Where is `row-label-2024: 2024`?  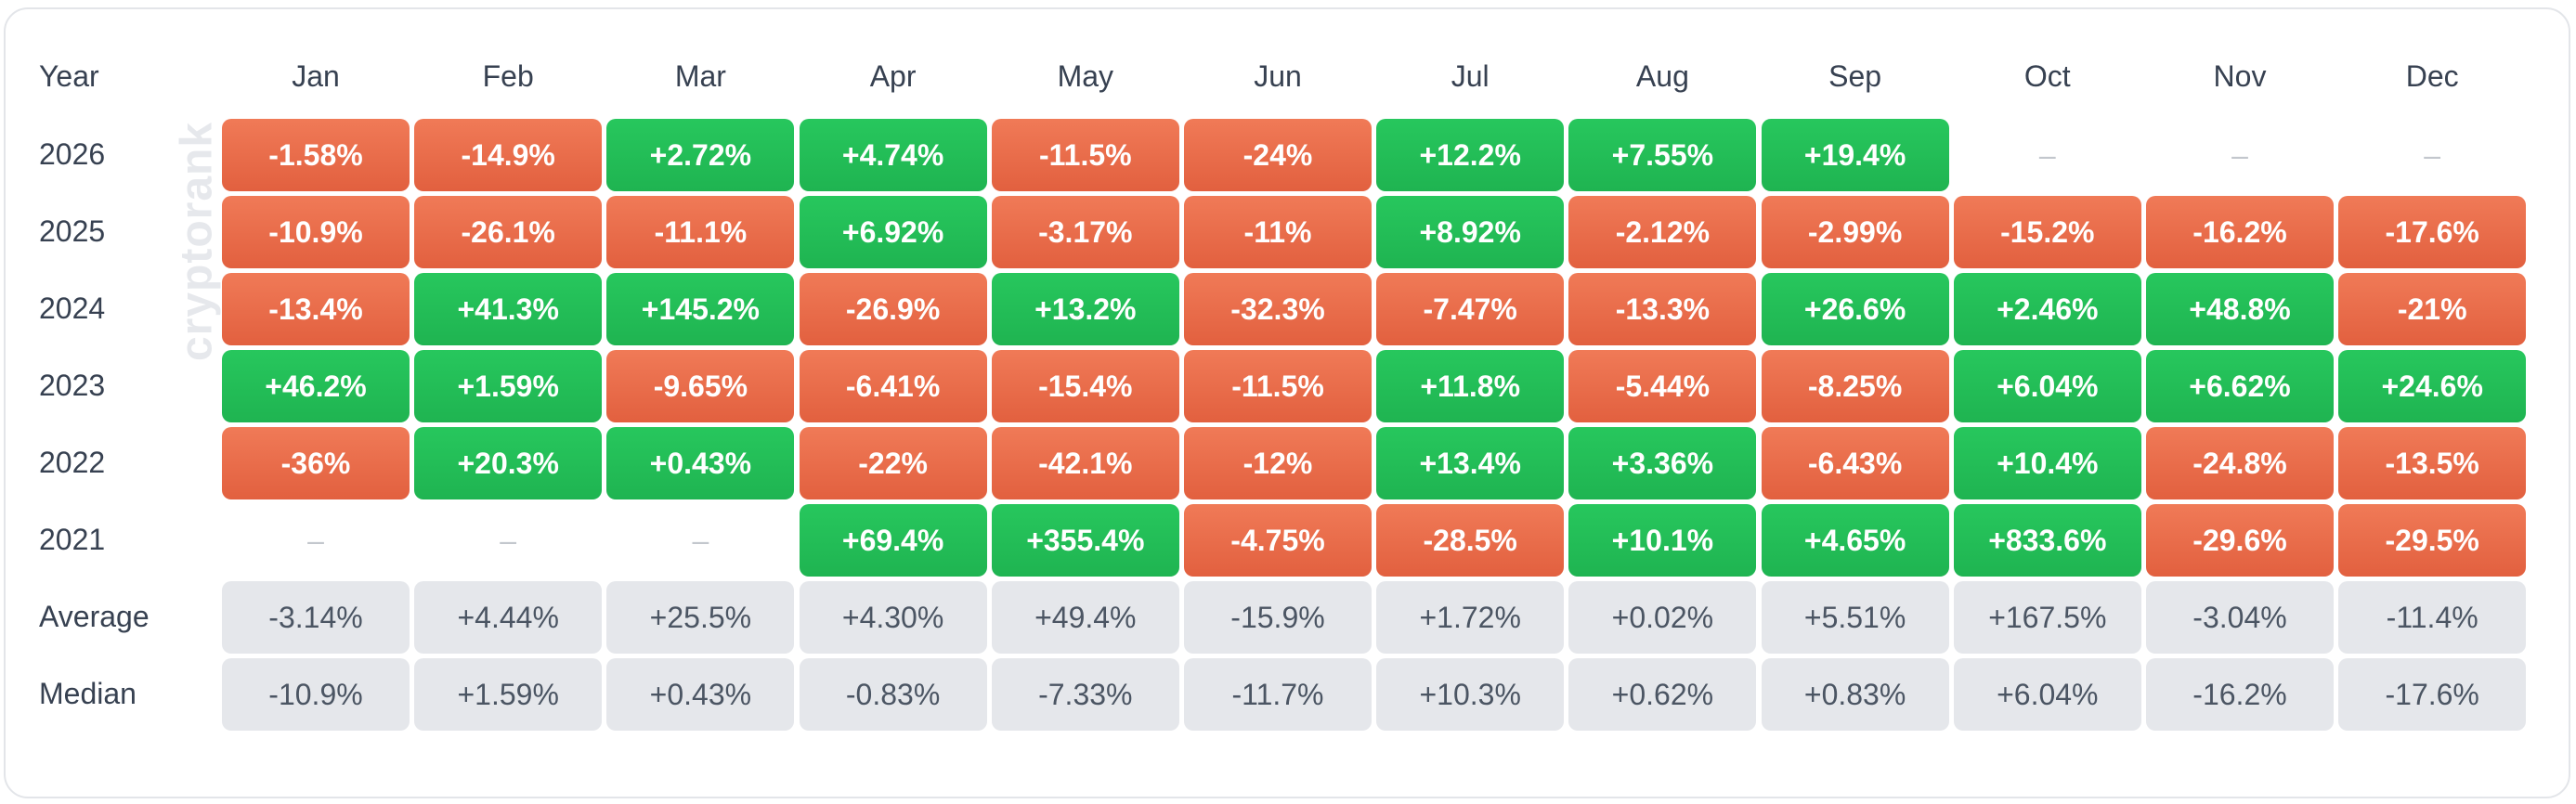 row-label-2024: 2024 is located at coordinates (72, 309).